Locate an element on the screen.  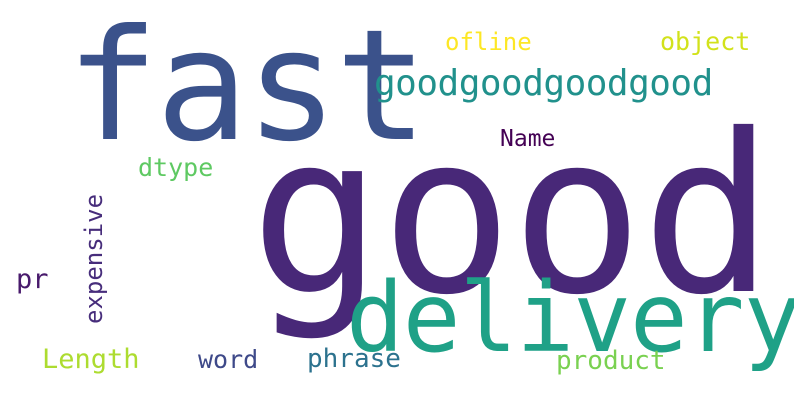
word-object: object is located at coordinates (705, 41).